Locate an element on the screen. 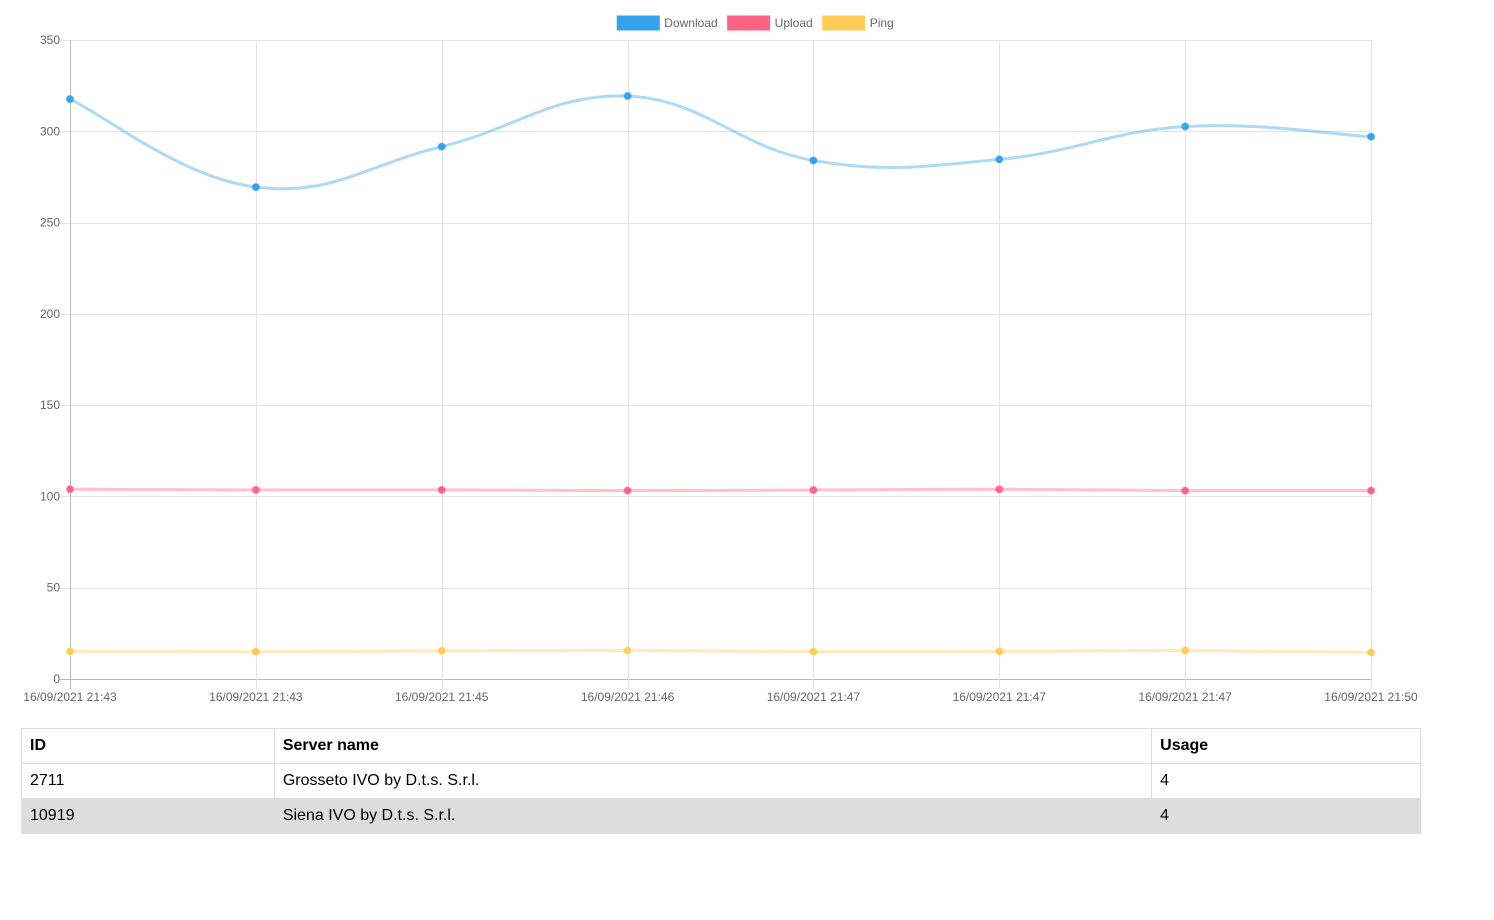 This screenshot has height=920, width=1494. legend-label-ping: Ping is located at coordinates (882, 23).